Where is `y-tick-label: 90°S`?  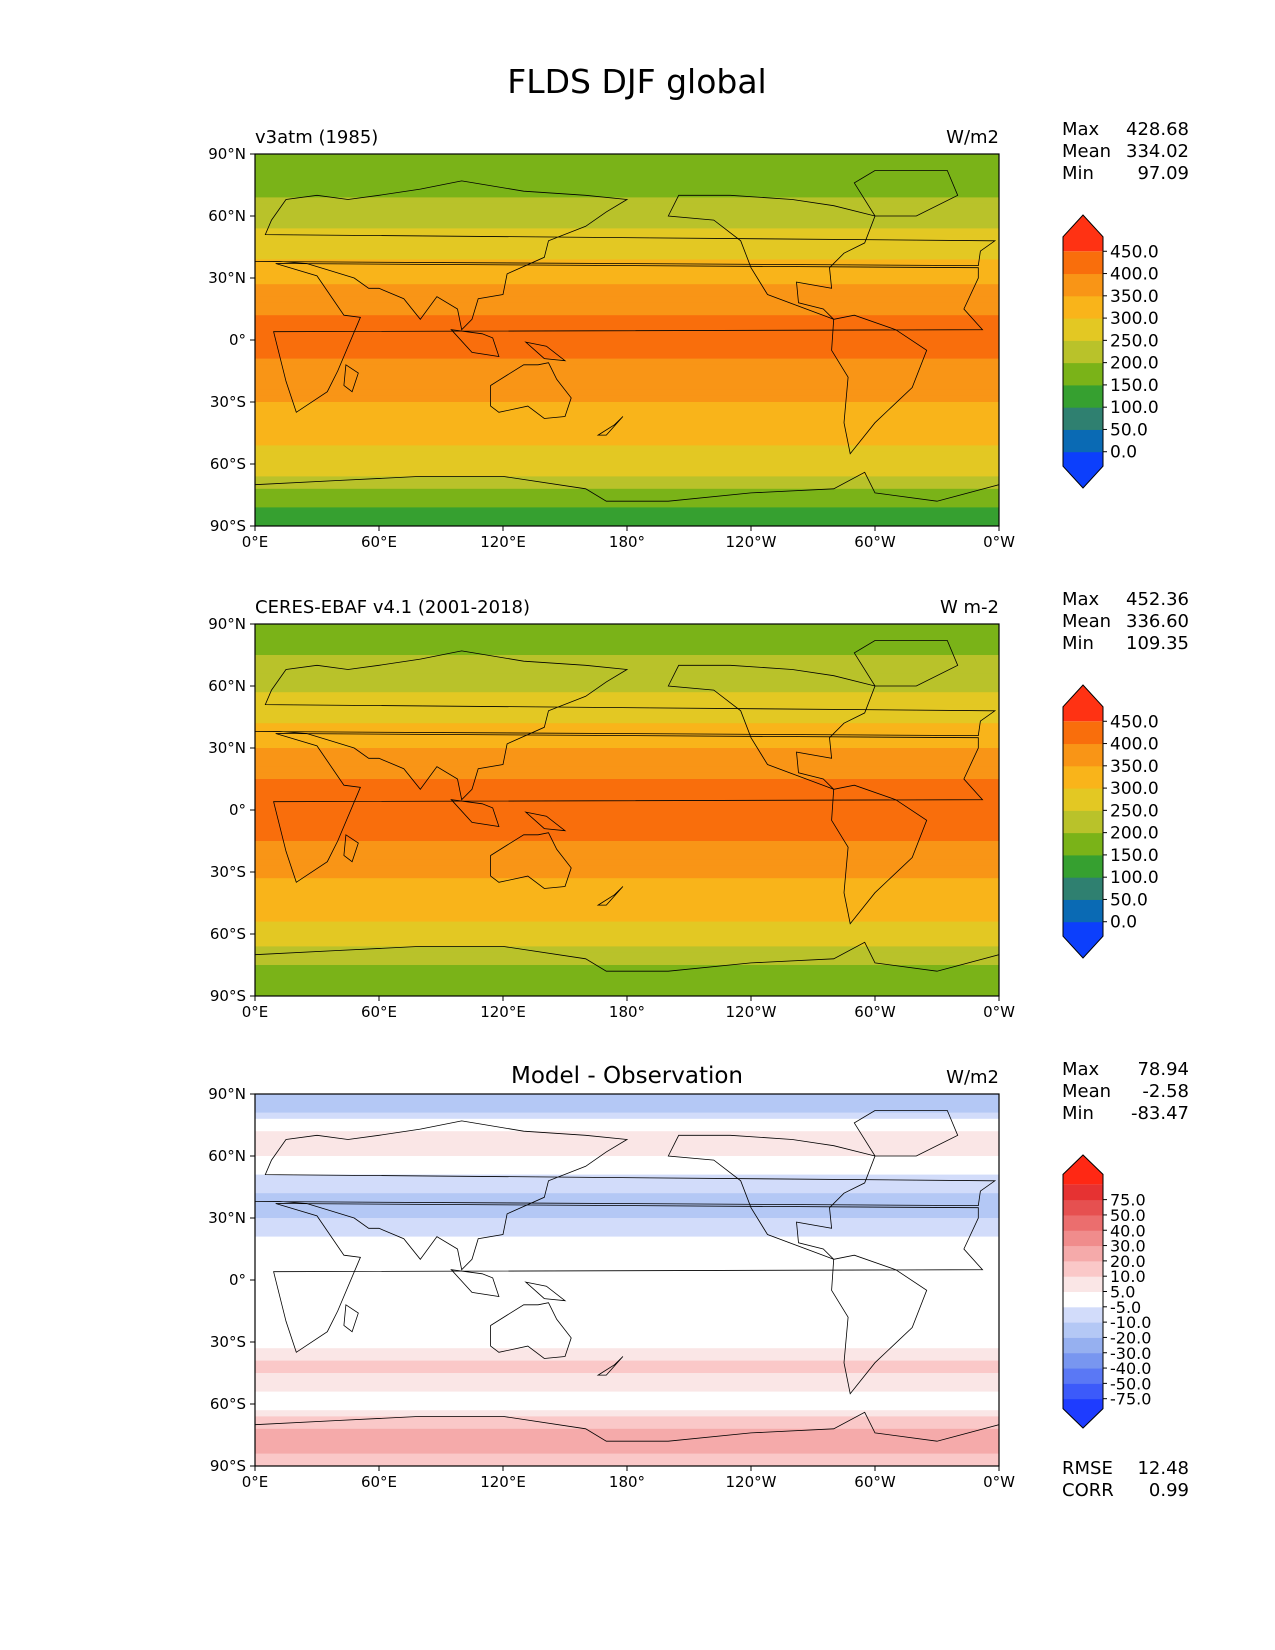 y-tick-label: 90°S is located at coordinates (228, 526).